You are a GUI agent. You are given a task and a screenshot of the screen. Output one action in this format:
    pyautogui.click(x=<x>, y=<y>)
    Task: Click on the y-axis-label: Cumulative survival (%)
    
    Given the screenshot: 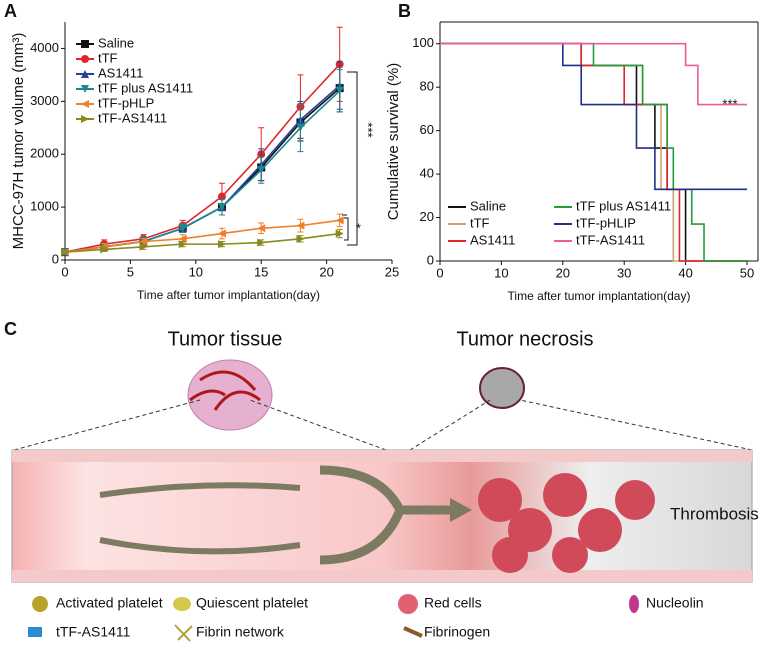 What is the action you would take?
    pyautogui.click(x=393, y=142)
    